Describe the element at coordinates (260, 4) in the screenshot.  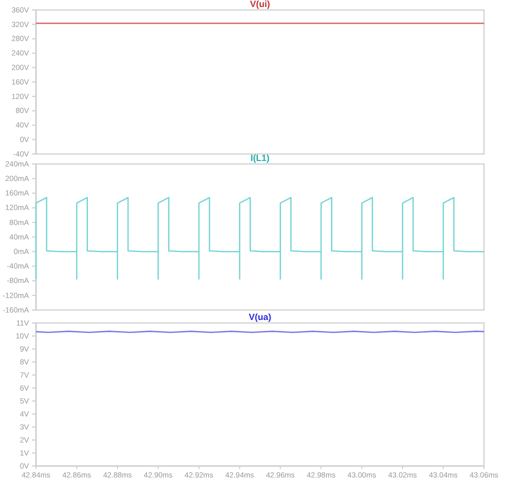
I see `series-label: V(ui)` at that location.